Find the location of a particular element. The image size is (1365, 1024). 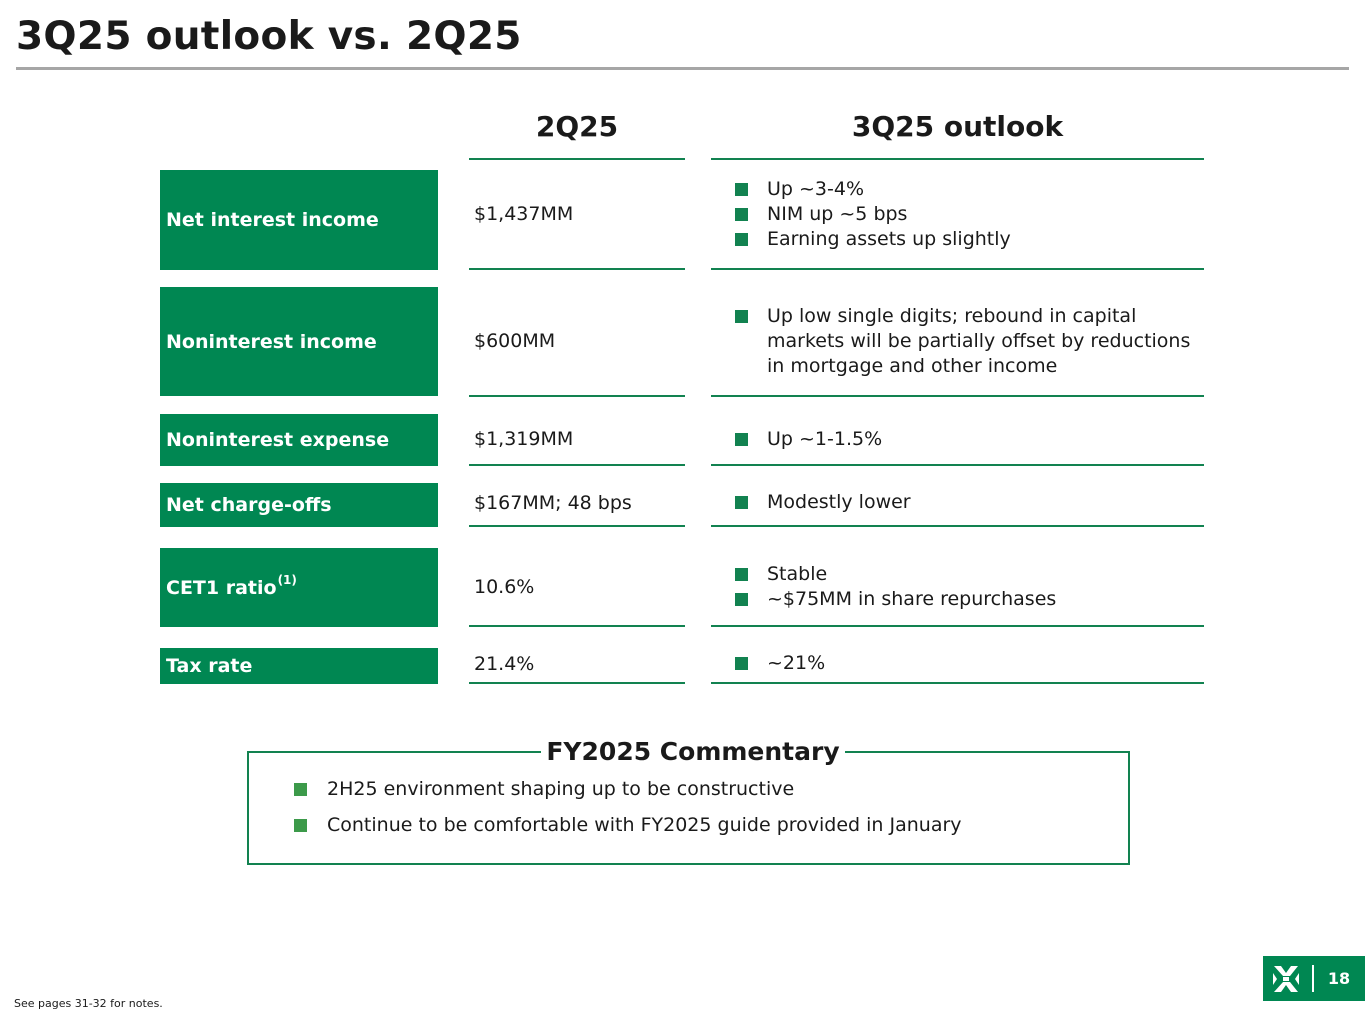

outlook-bullet: NIM up ~5 bps is located at coordinates (957, 214).